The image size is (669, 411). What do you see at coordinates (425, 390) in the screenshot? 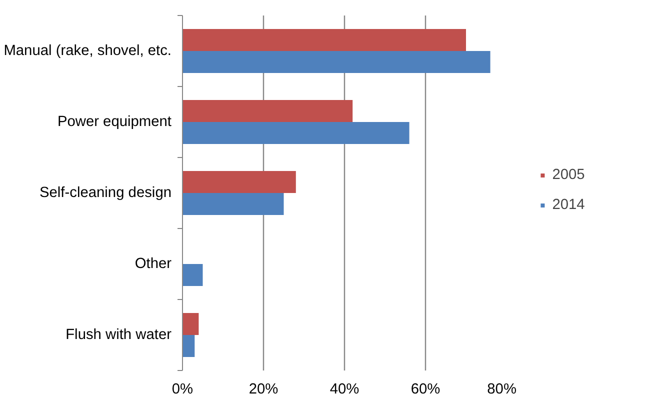
I see `x-tick-label: 60%` at bounding box center [425, 390].